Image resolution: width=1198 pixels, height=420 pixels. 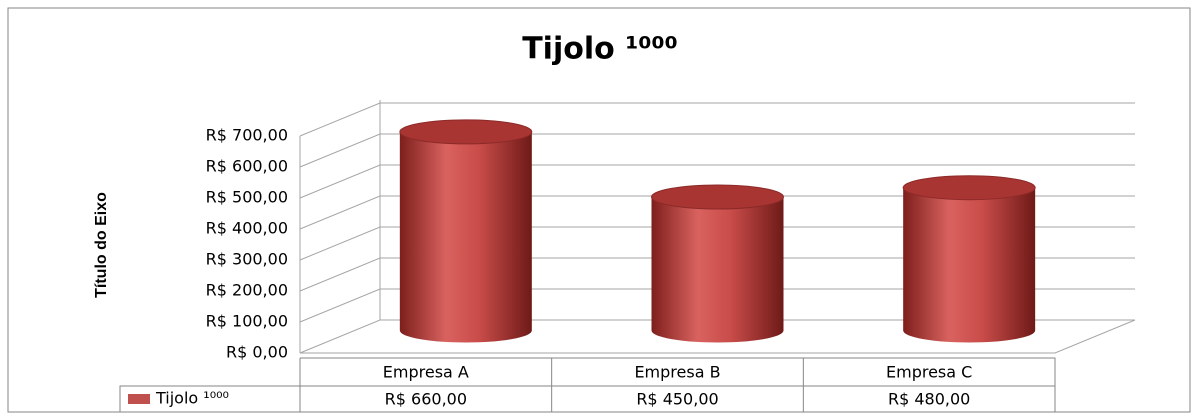 What do you see at coordinates (257, 352) in the screenshot?
I see `y-tick-label: R$ 0,00` at bounding box center [257, 352].